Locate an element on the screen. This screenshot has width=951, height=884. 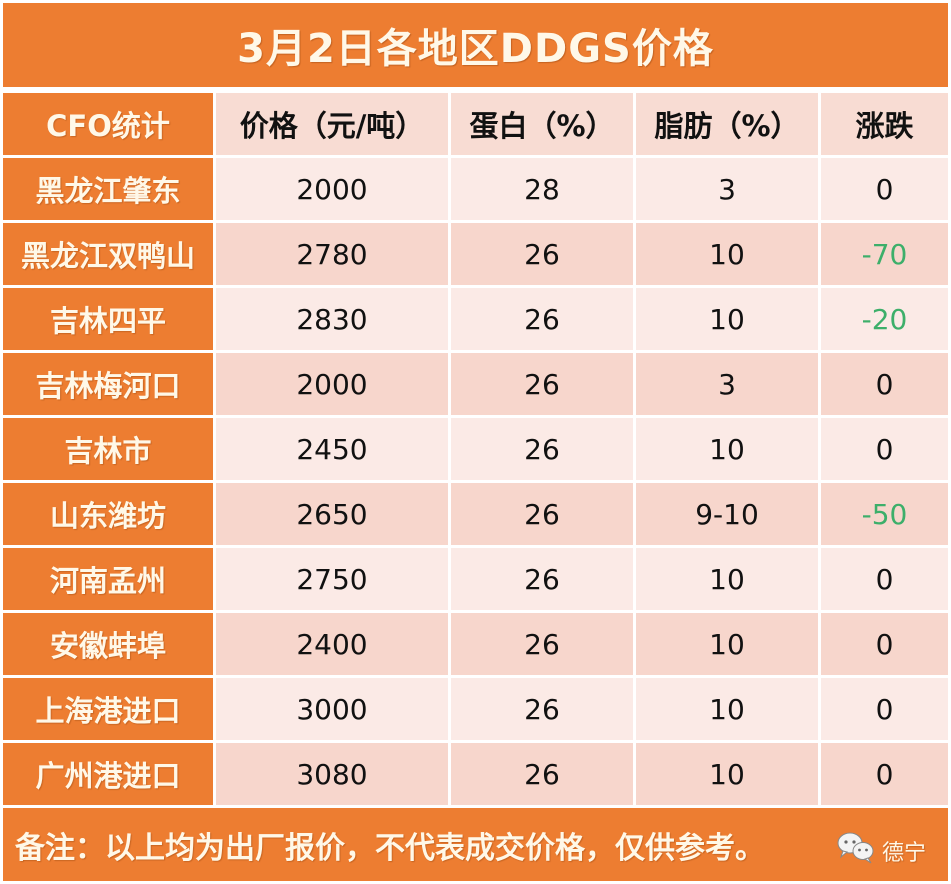
watermark-text: 德宁 is located at coordinates (903, 853).